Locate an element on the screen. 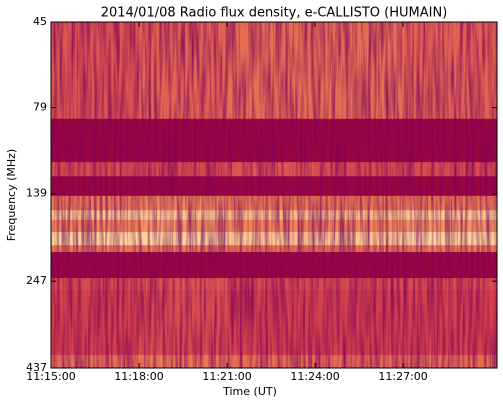 The width and height of the screenshot is (503, 404). y-tick-label: 45 is located at coordinates (40, 21).